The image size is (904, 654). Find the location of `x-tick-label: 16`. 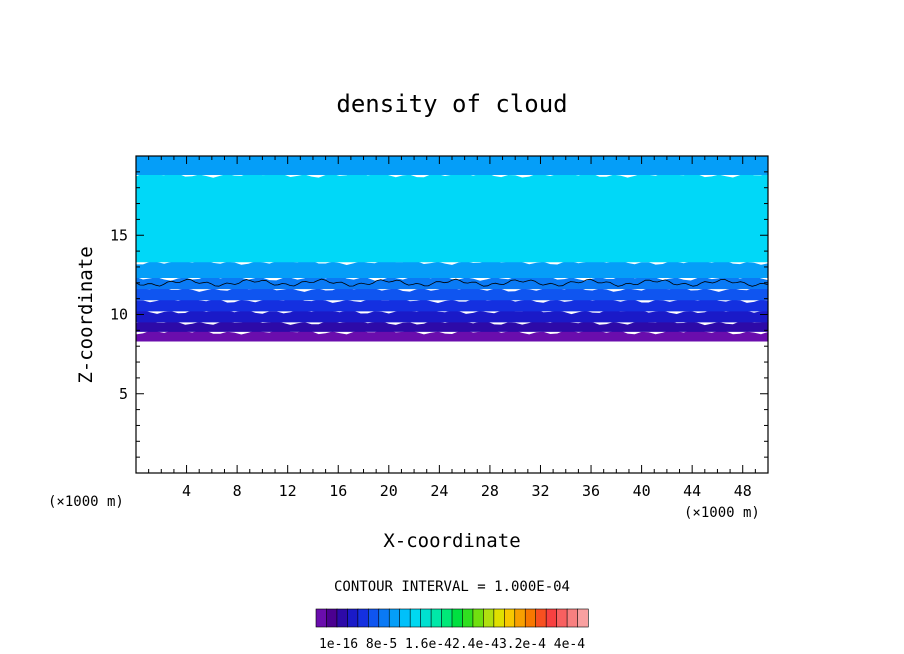

x-tick-label: 16 is located at coordinates (338, 491).